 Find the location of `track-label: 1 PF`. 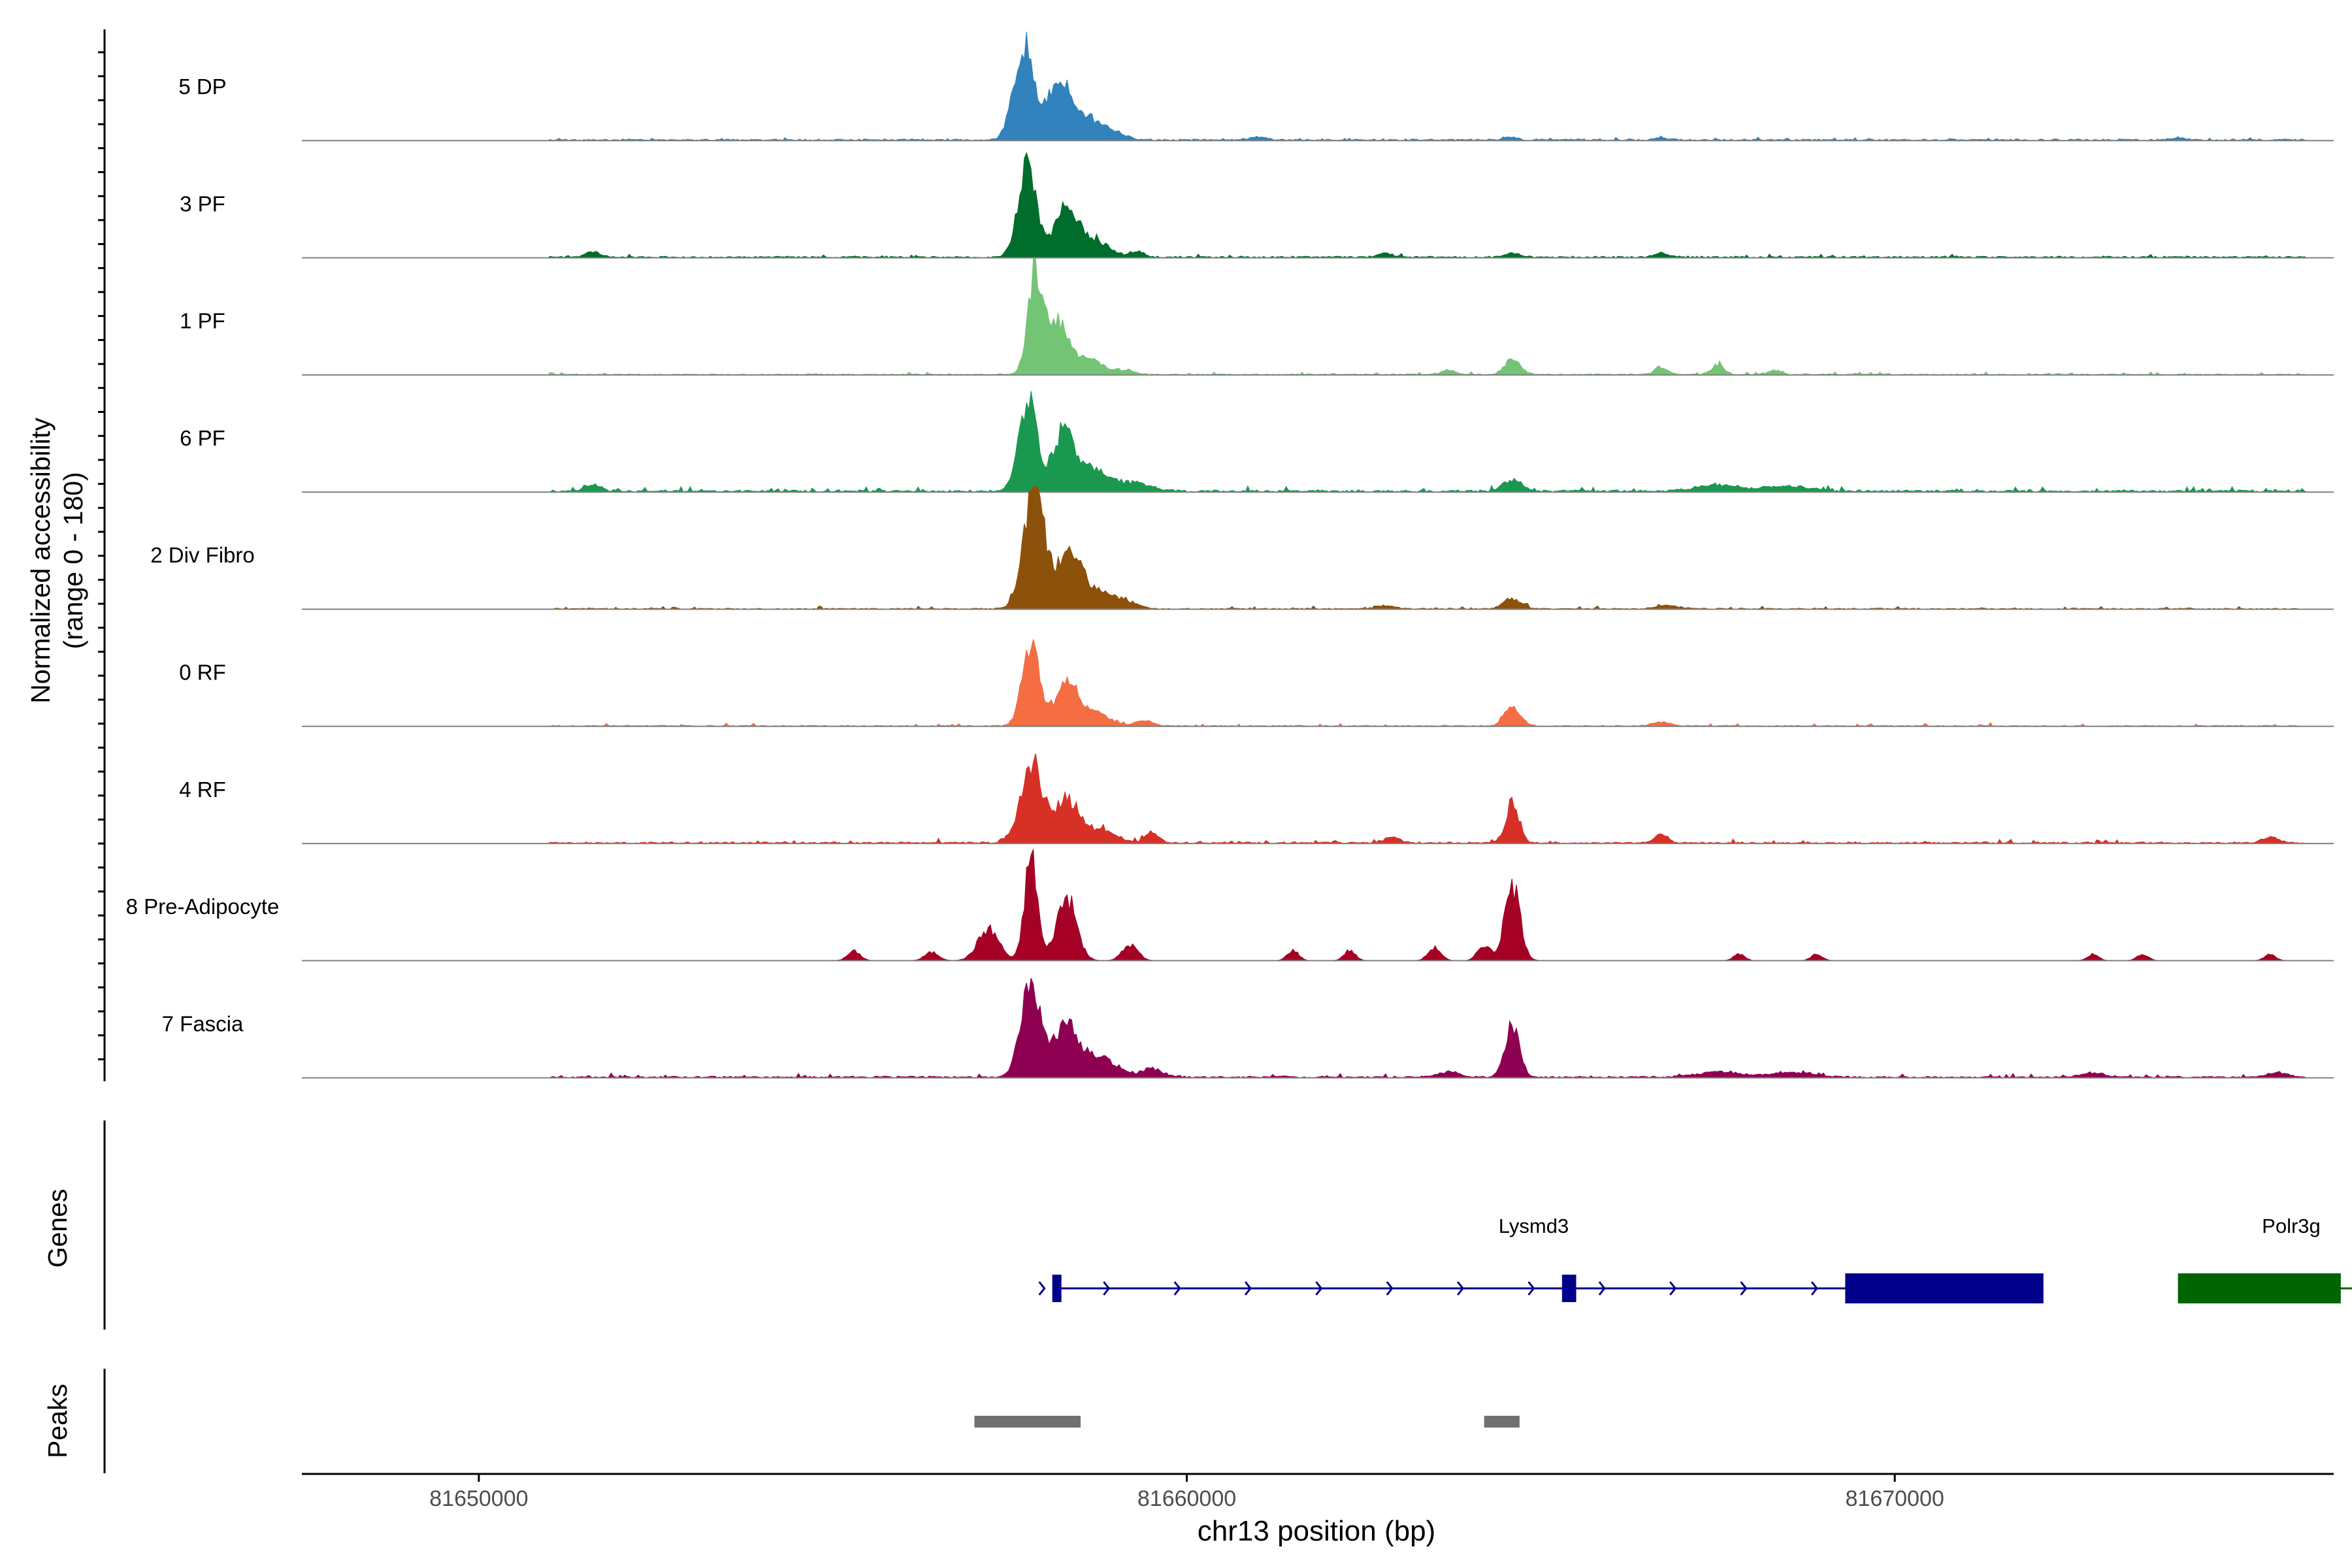

track-label: 1 PF is located at coordinates (202, 321).